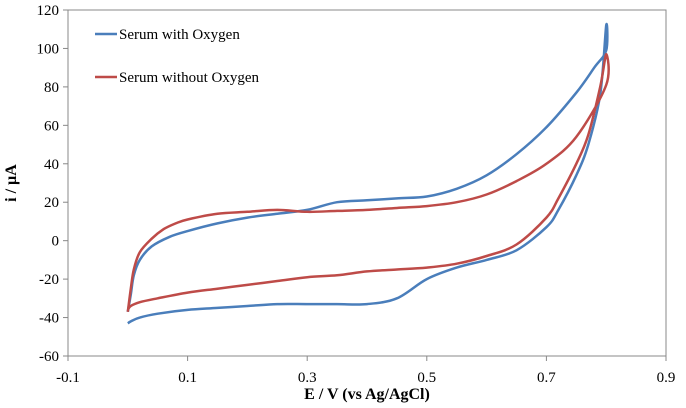 The height and width of the screenshot is (408, 686). Describe the element at coordinates (51, 203) in the screenshot. I see `y-tick-label: 20` at that location.